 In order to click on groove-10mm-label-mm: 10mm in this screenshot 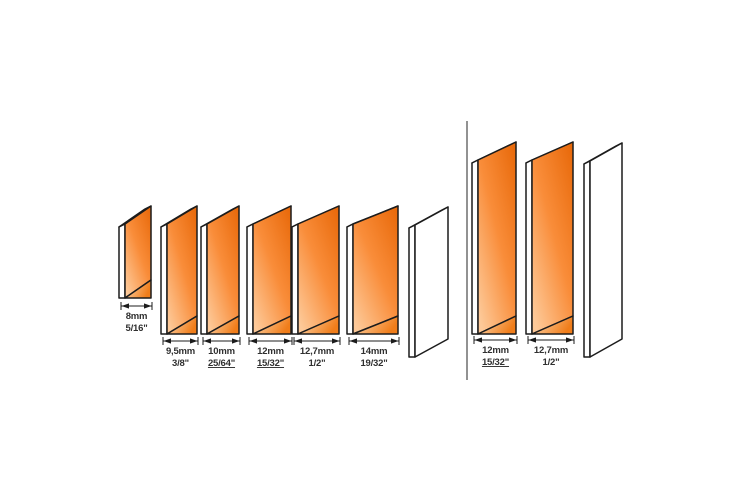, I will do `click(221, 351)`.